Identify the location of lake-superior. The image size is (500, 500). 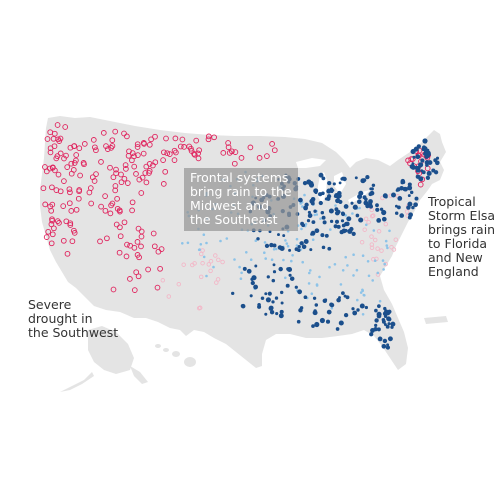
(311, 163).